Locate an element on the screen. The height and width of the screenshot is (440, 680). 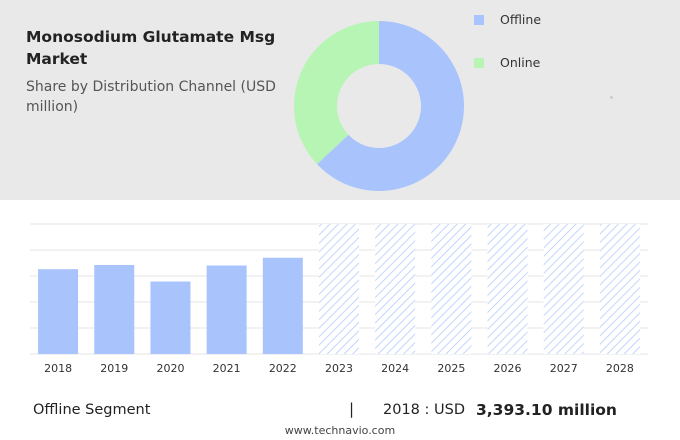
footer-year: 2018 : USD is located at coordinates (424, 410).